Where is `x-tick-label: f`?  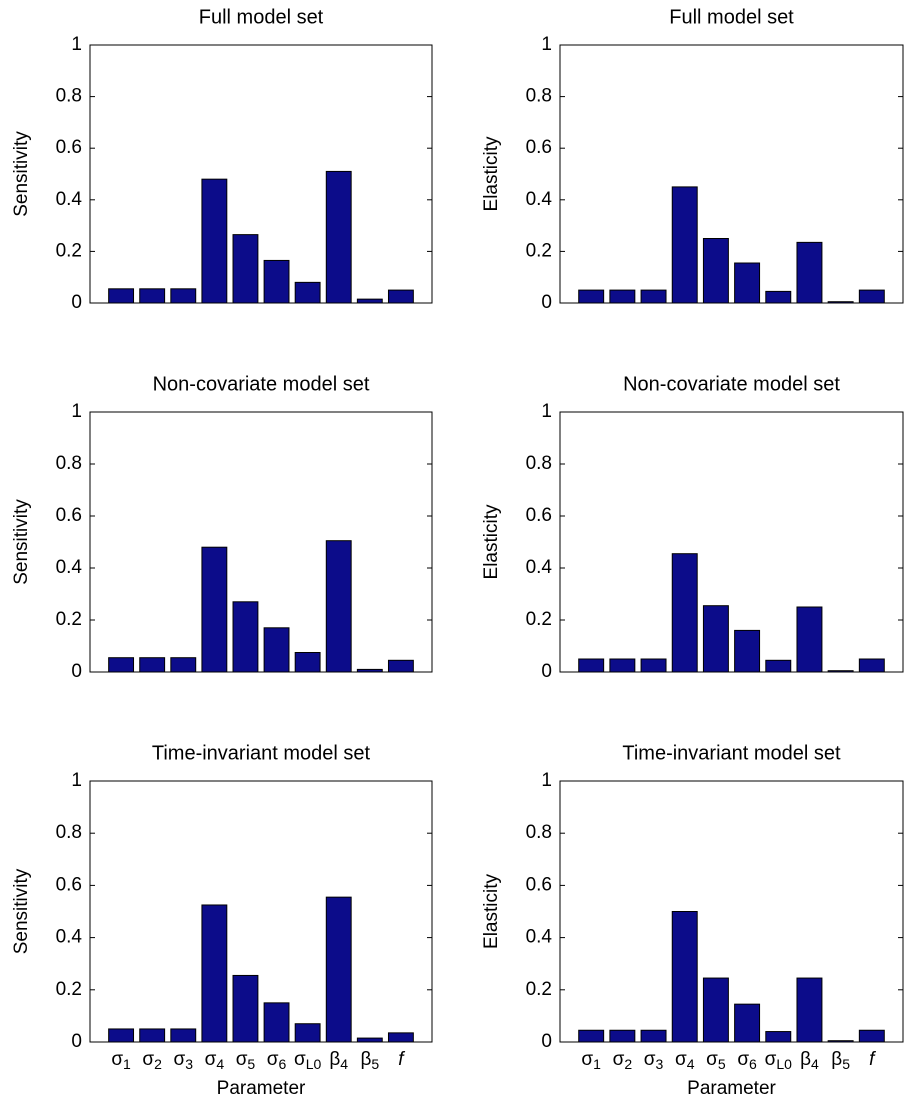
x-tick-label: f is located at coordinates (401, 1059).